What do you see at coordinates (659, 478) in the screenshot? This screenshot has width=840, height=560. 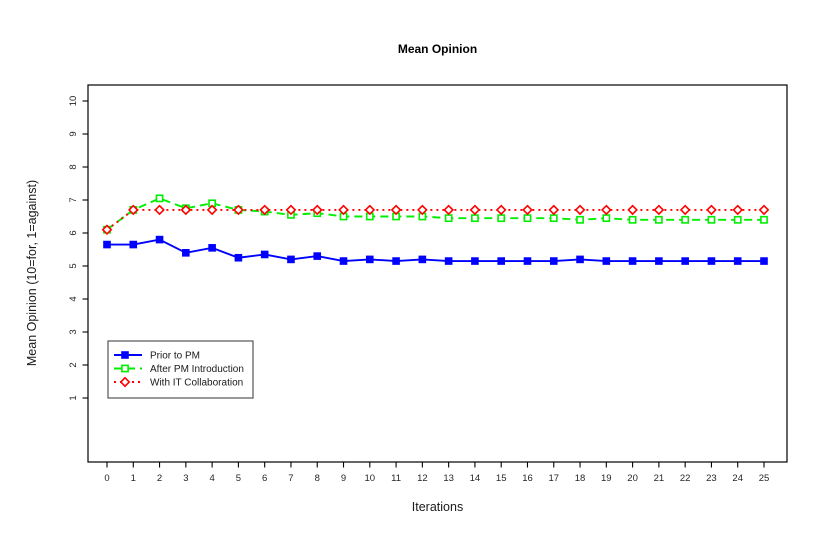 I see `x-tick-label: 21` at bounding box center [659, 478].